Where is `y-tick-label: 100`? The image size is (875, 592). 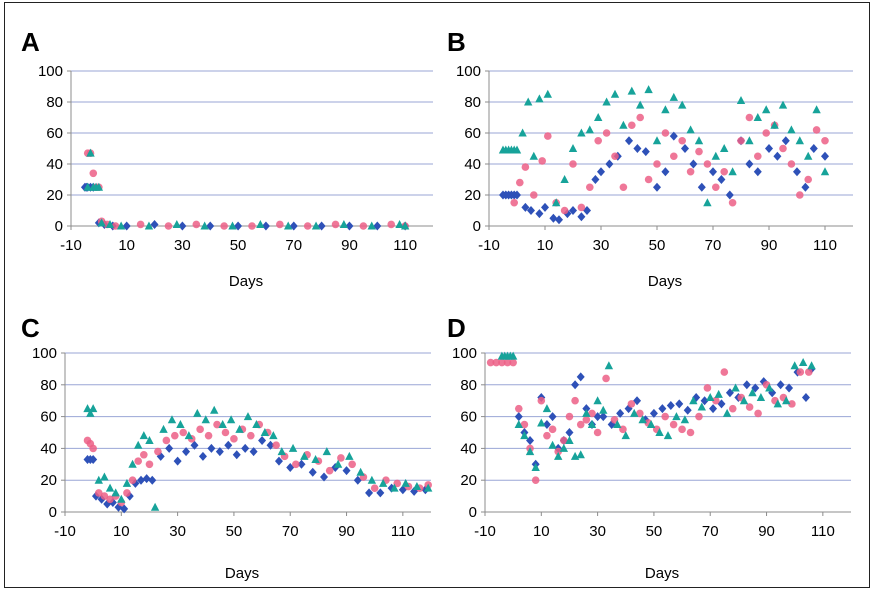
y-tick-label: 100 is located at coordinates (468, 71).